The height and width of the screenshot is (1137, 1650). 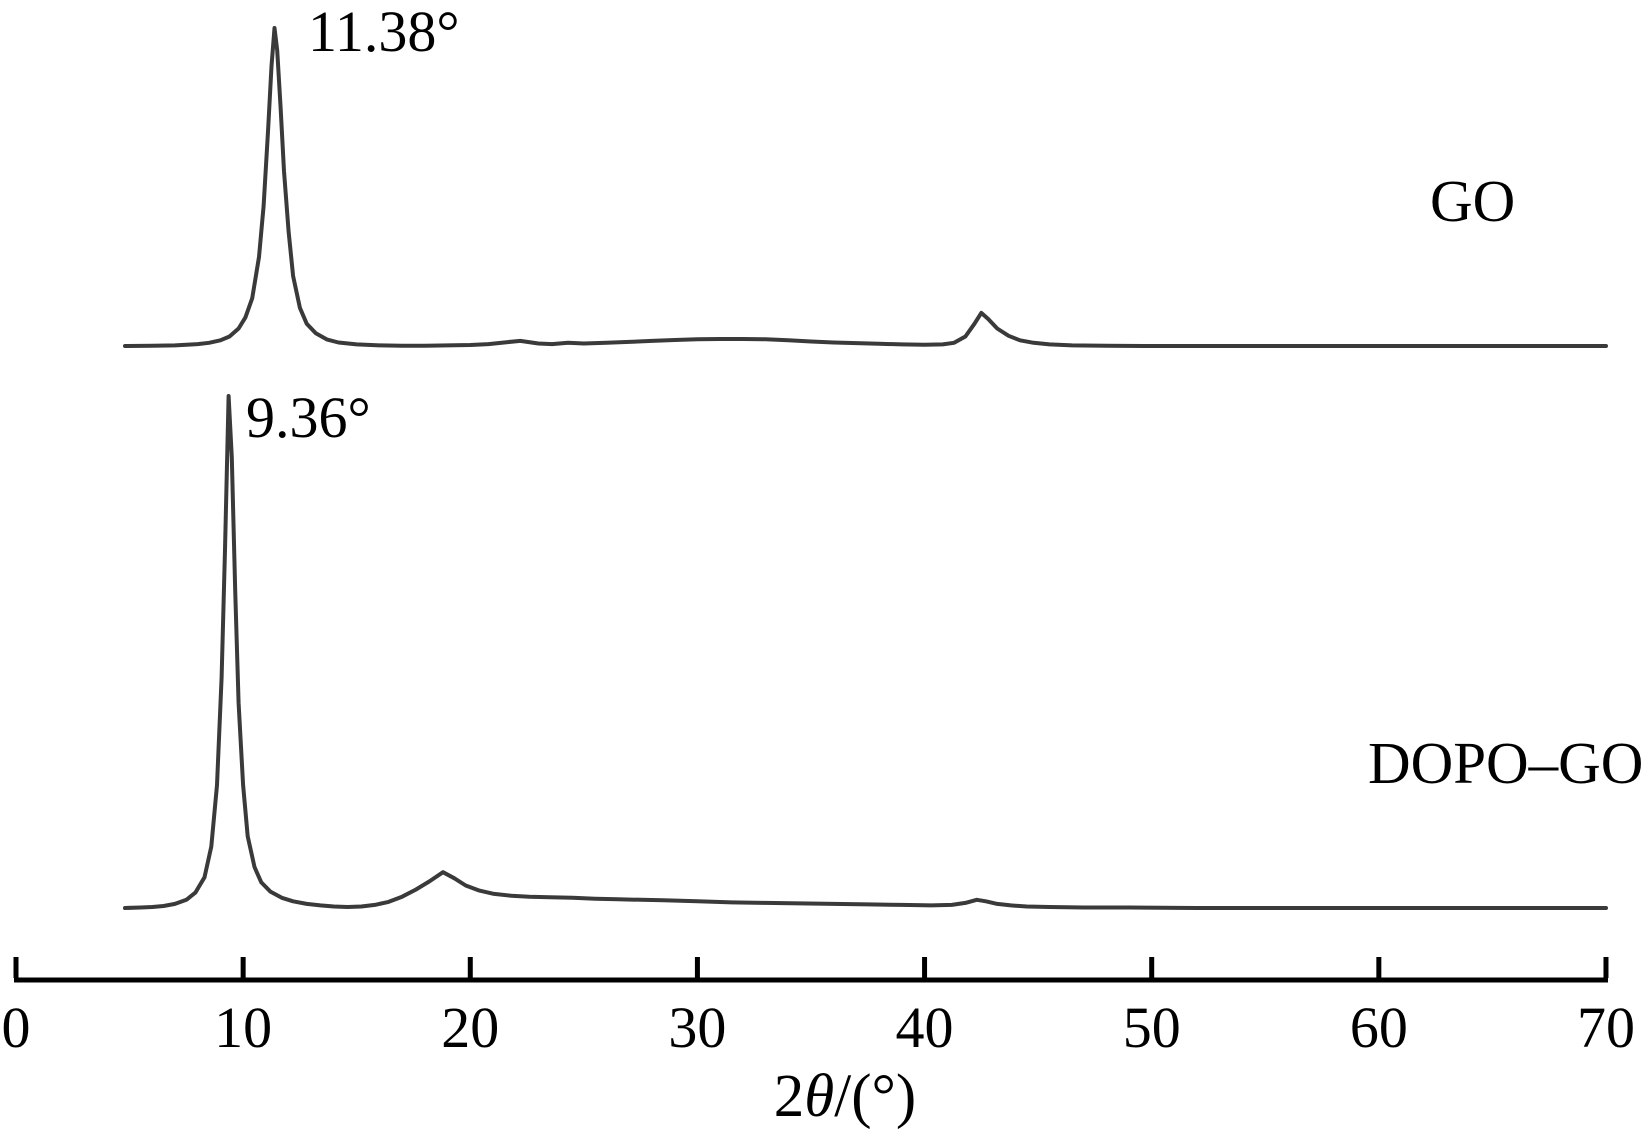 What do you see at coordinates (470, 1027) in the screenshot?
I see `x-tick-label: 20` at bounding box center [470, 1027].